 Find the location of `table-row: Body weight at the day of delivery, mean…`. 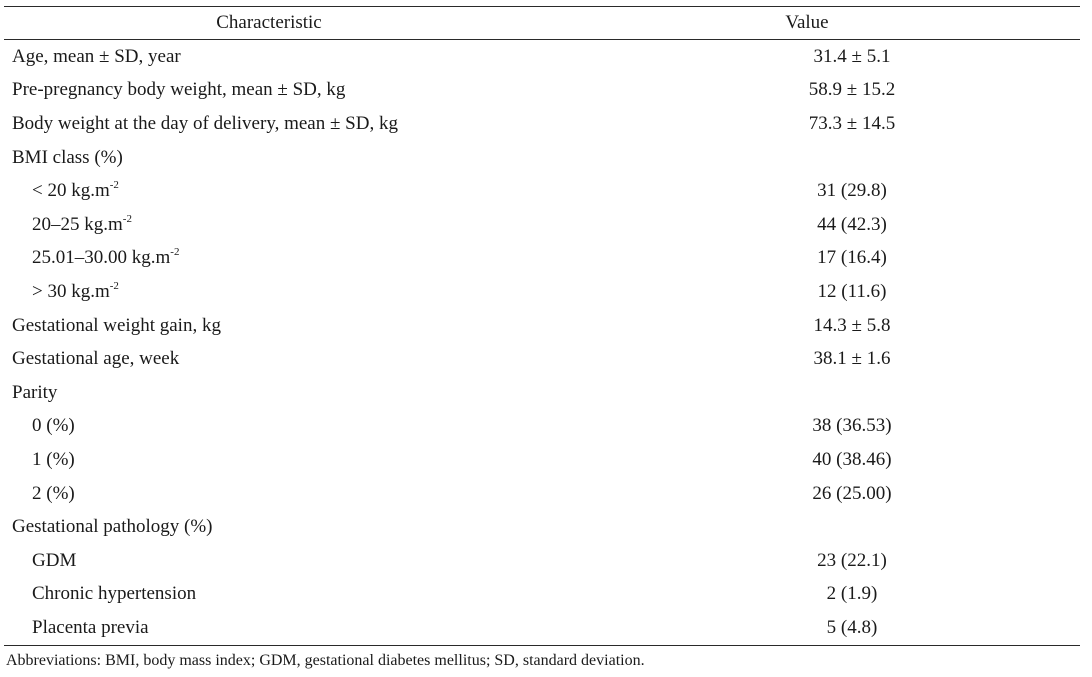

table-row: Body weight at the day of delivery, mean… is located at coordinates (542, 124).